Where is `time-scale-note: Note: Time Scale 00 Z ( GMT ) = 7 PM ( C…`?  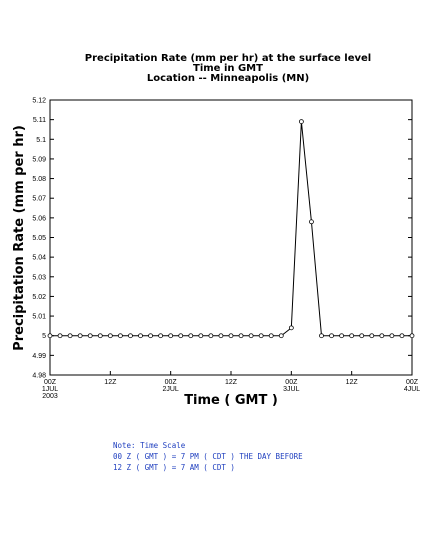
time-scale-note: Note: Time Scale 00 Z ( GMT ) = 7 PM ( C… is located at coordinates (208, 456).